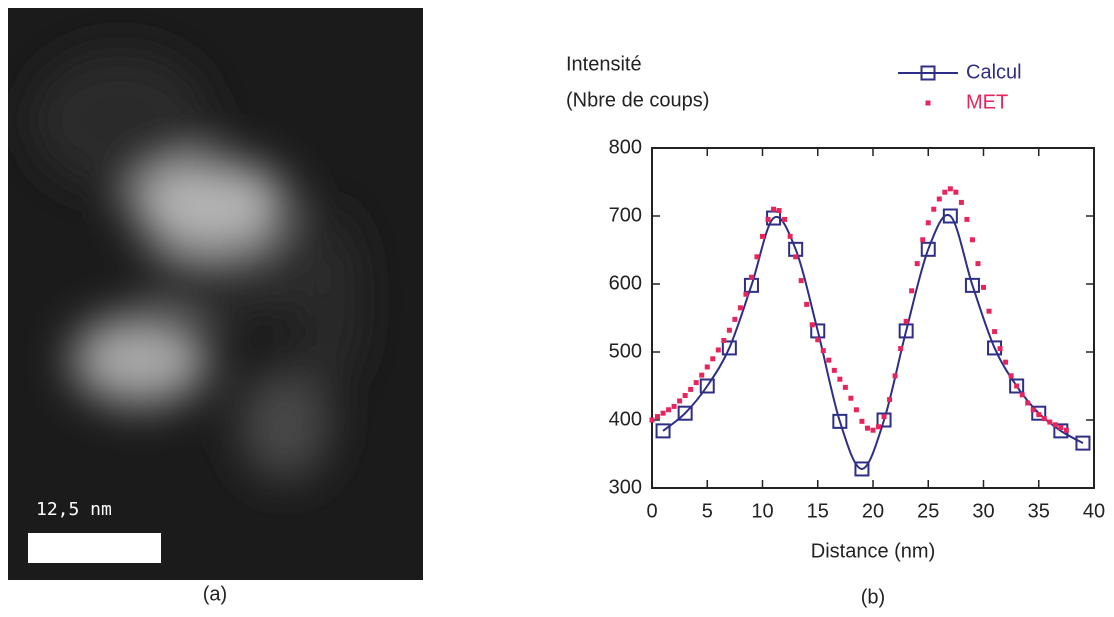  I want to click on y-axis-label: (Nbre de coups), so click(637, 100).